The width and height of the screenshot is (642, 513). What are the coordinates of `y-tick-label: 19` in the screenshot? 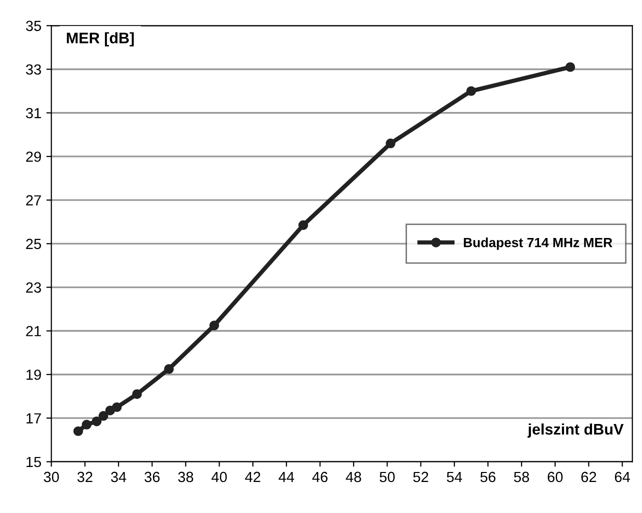 It's located at (33, 375).